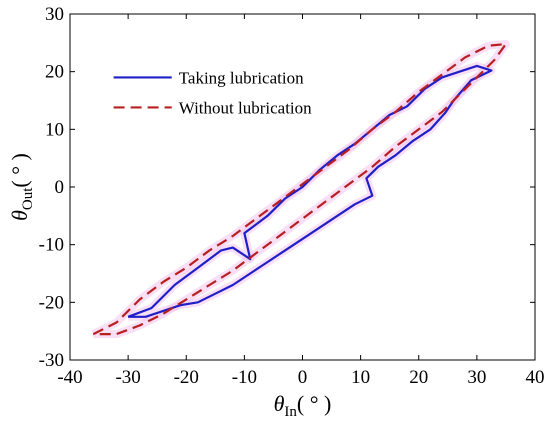 The width and height of the screenshot is (550, 427). Describe the element at coordinates (69, 377) in the screenshot. I see `x-tick-label: -40` at that location.